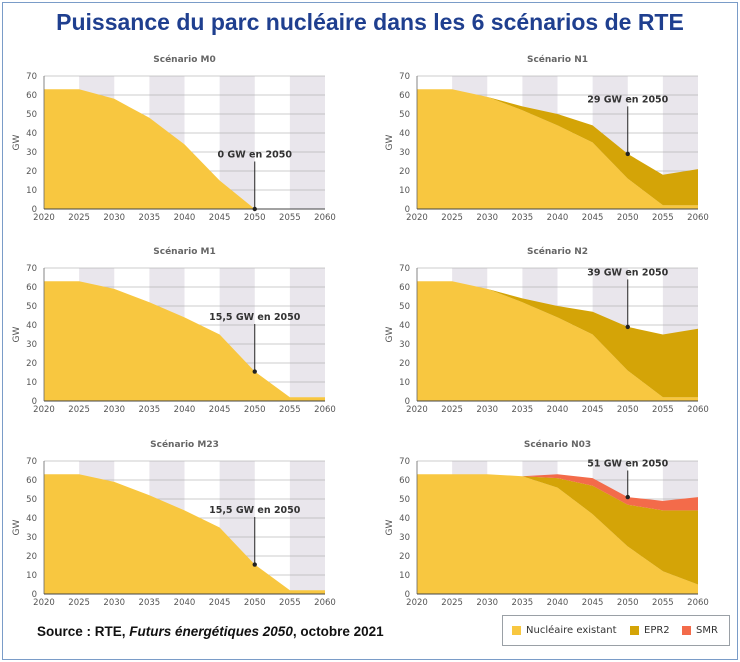  Describe the element at coordinates (557, 444) in the screenshot. I see `chart-title: Scénario N03` at that location.